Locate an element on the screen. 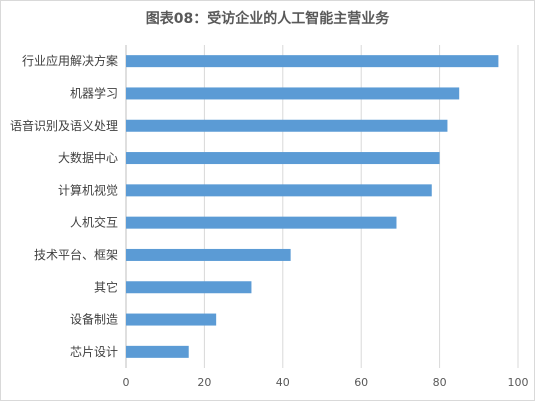 Image resolution: width=535 pixels, height=401 pixels. category-label-2: 机器学习 is located at coordinates (94, 92).